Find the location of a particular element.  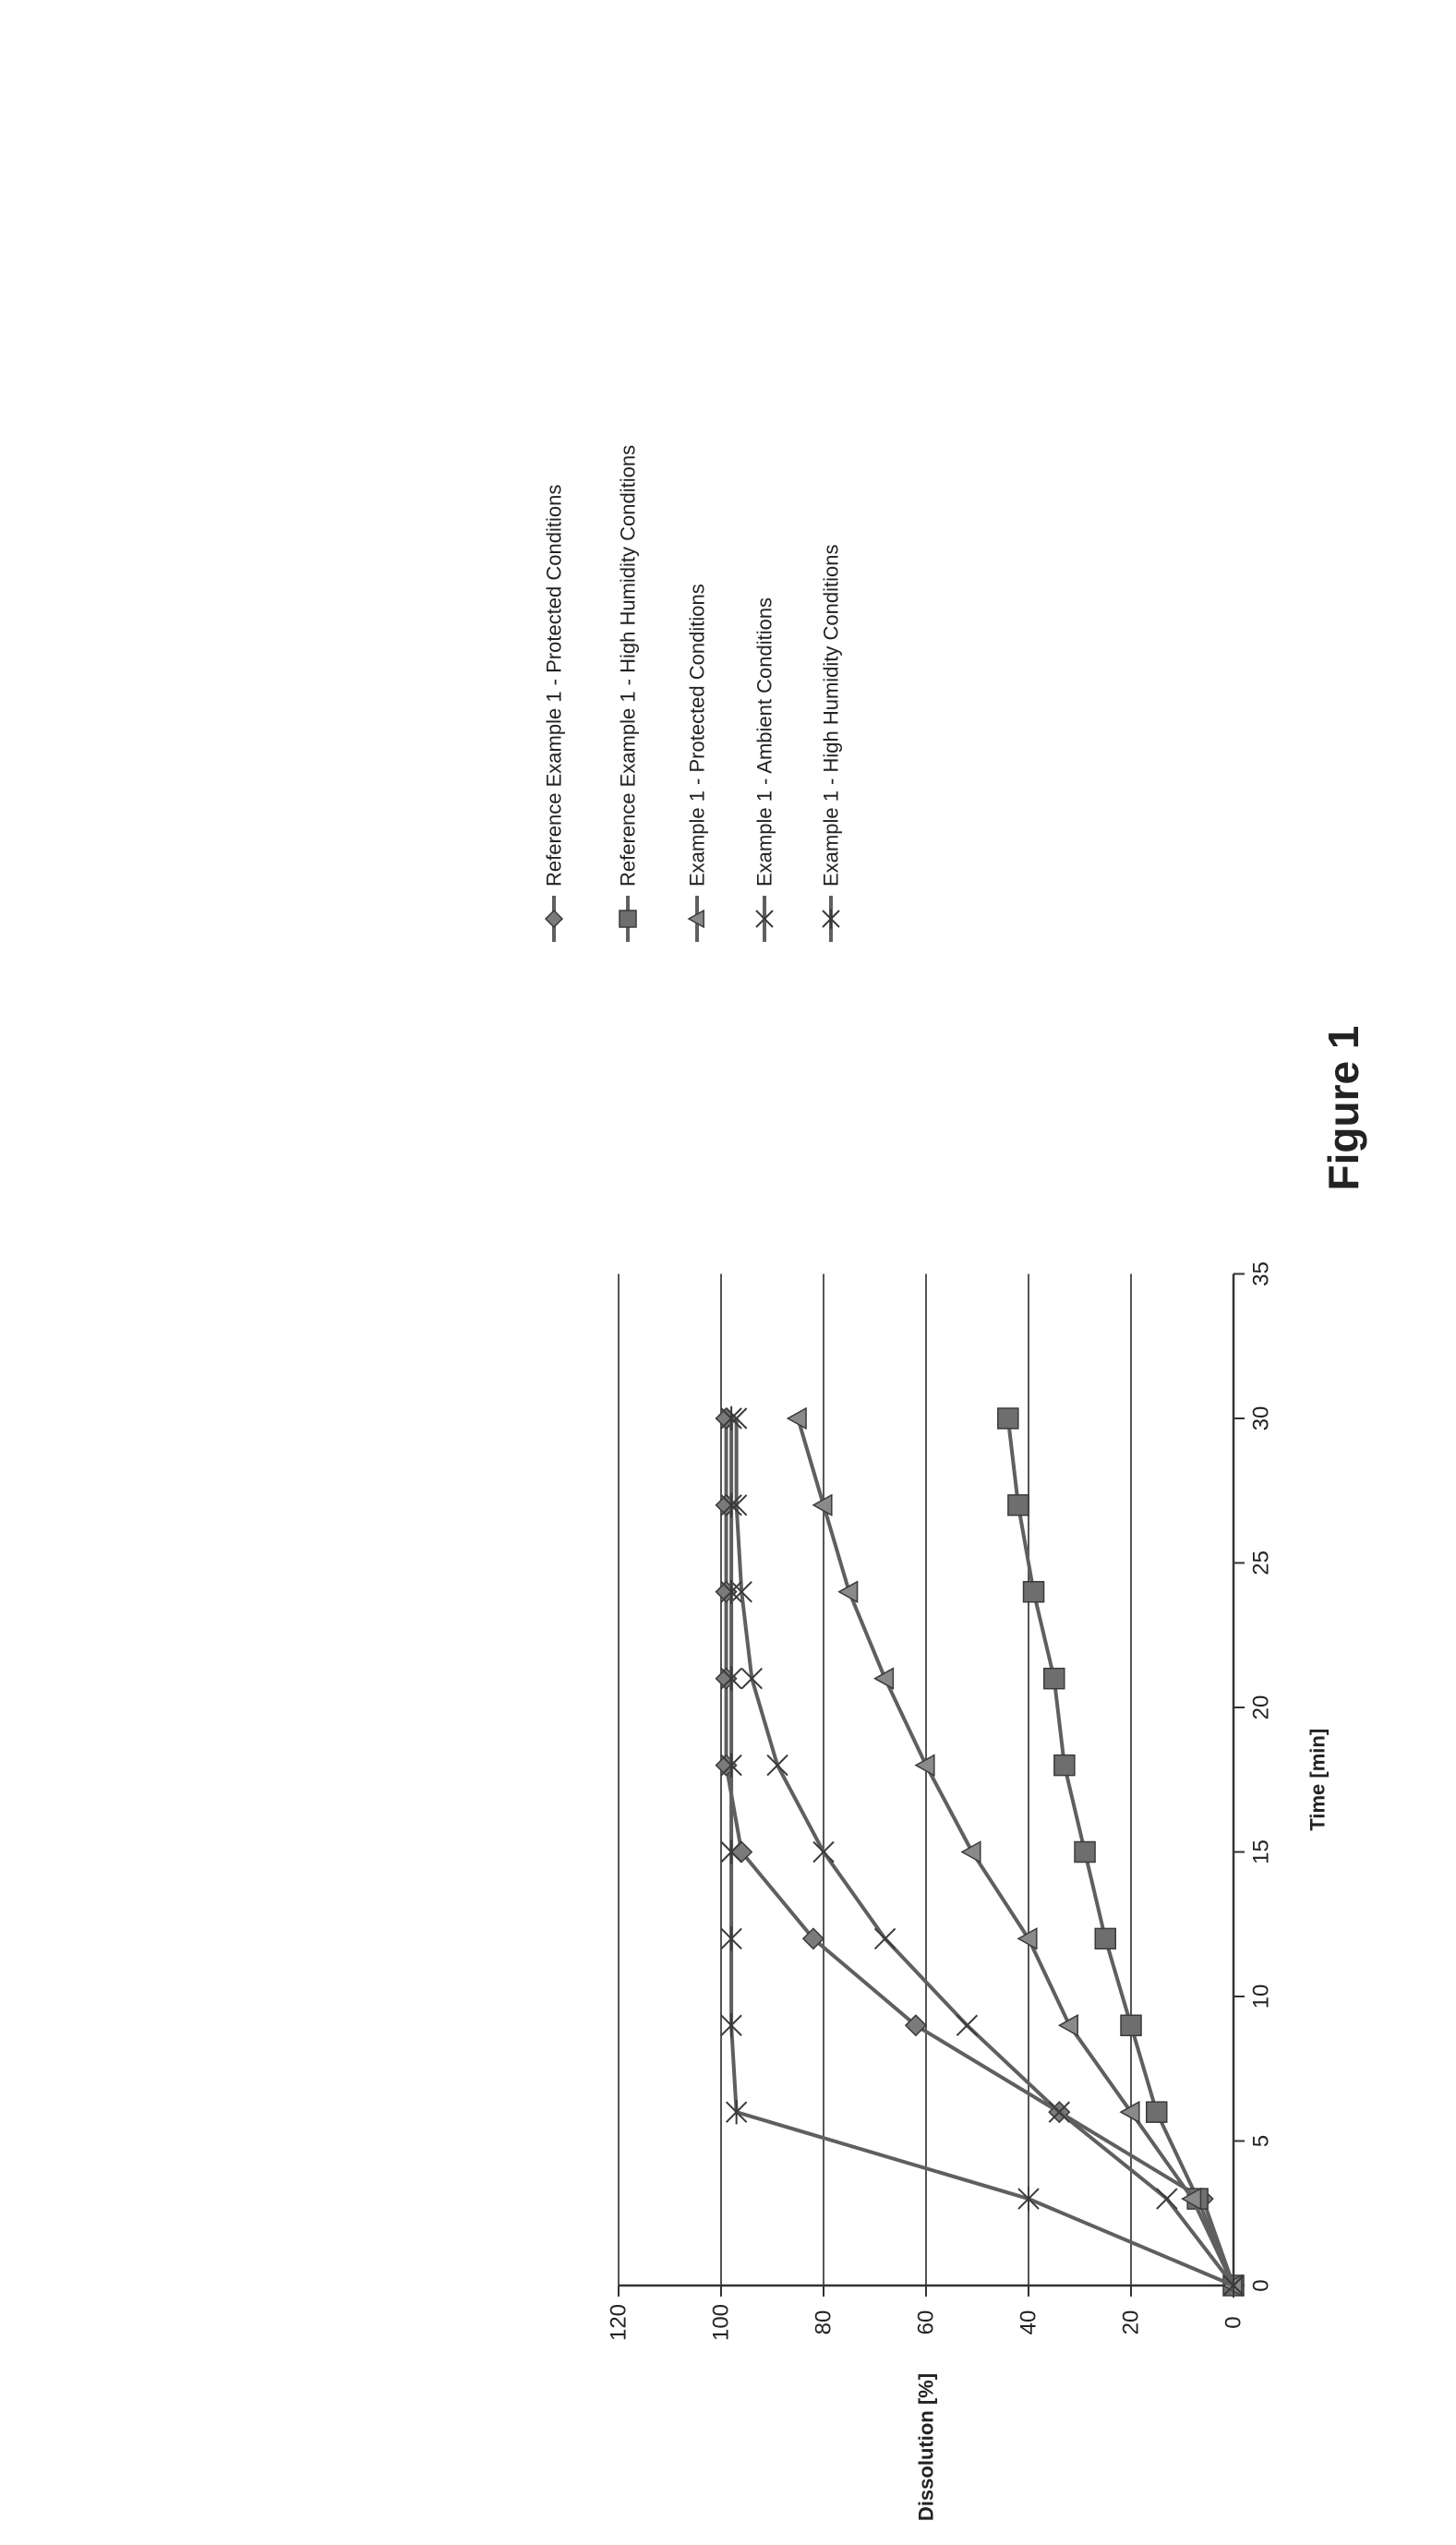

x-tick-label: 5 is located at coordinates (1261, 2141).